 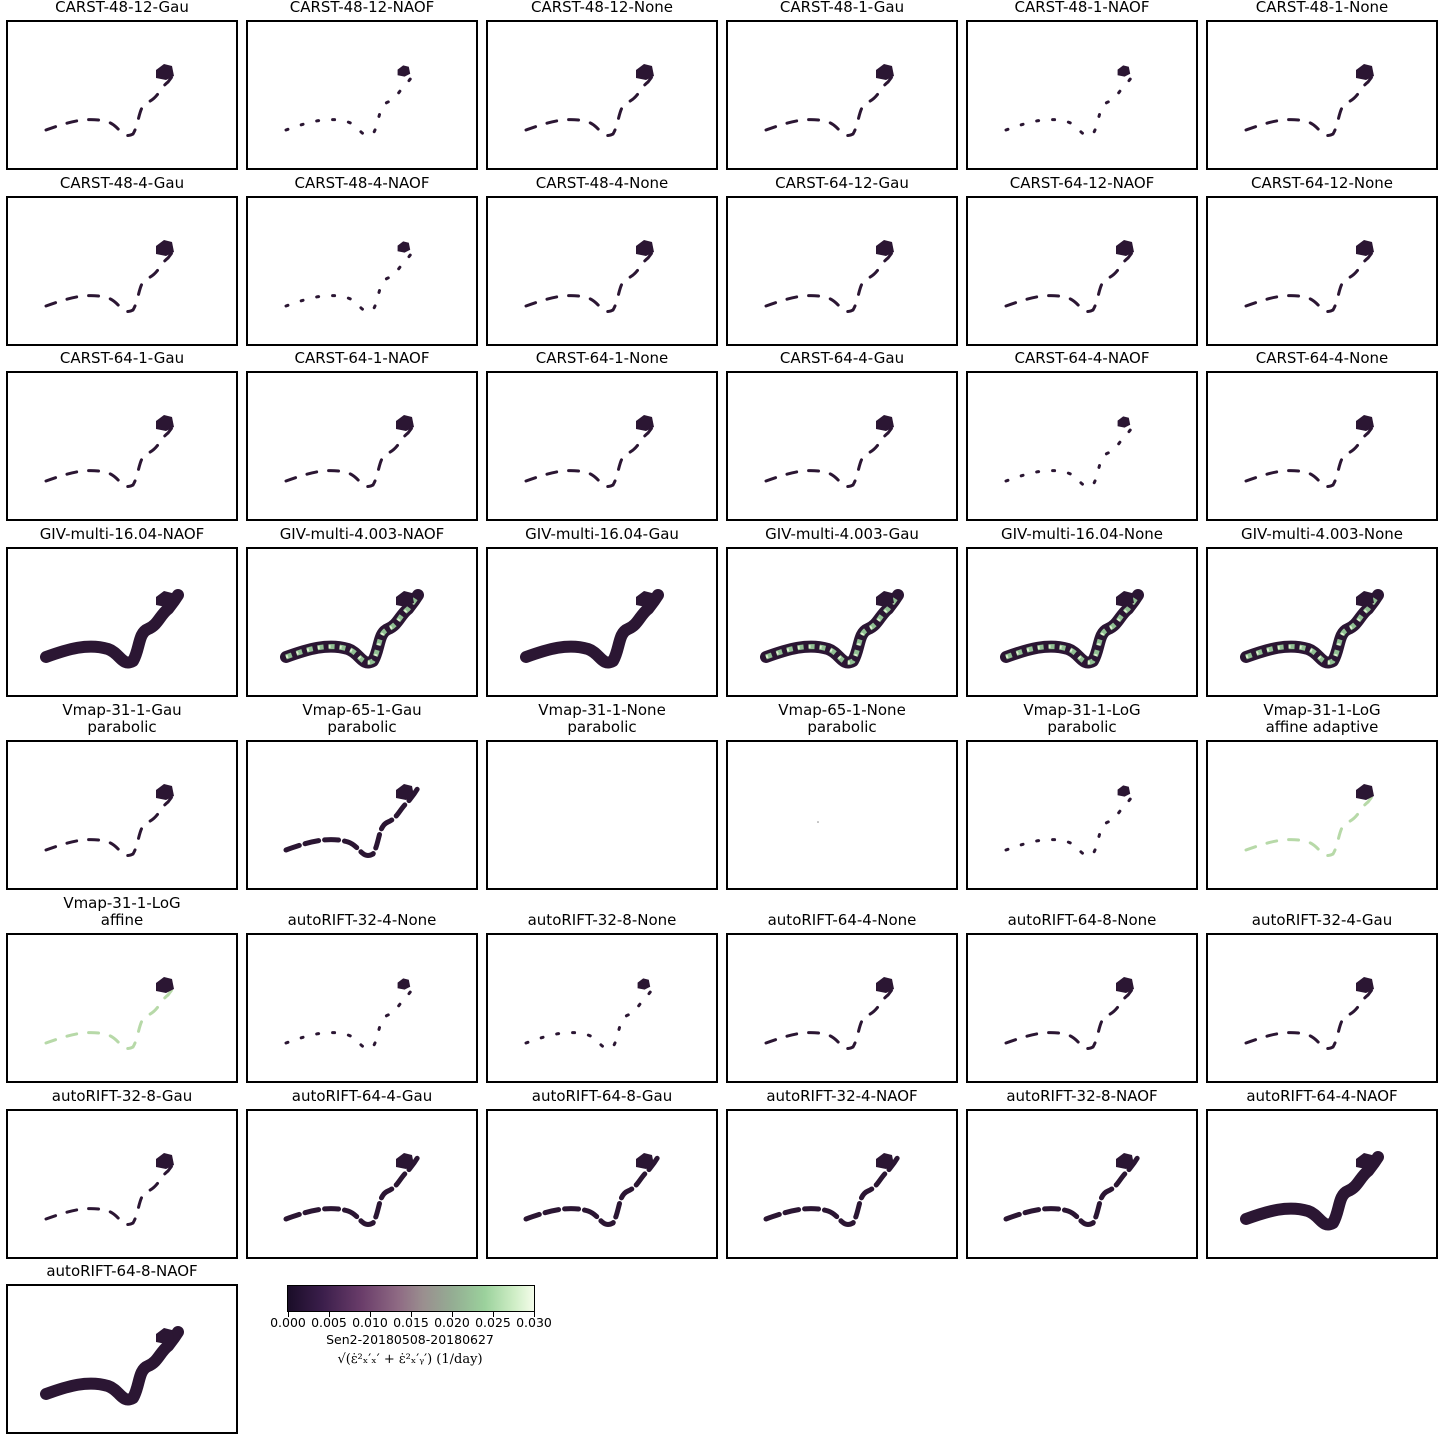 I want to click on panel-title-method: Vmap-31-1-Gau, so click(x=122, y=710).